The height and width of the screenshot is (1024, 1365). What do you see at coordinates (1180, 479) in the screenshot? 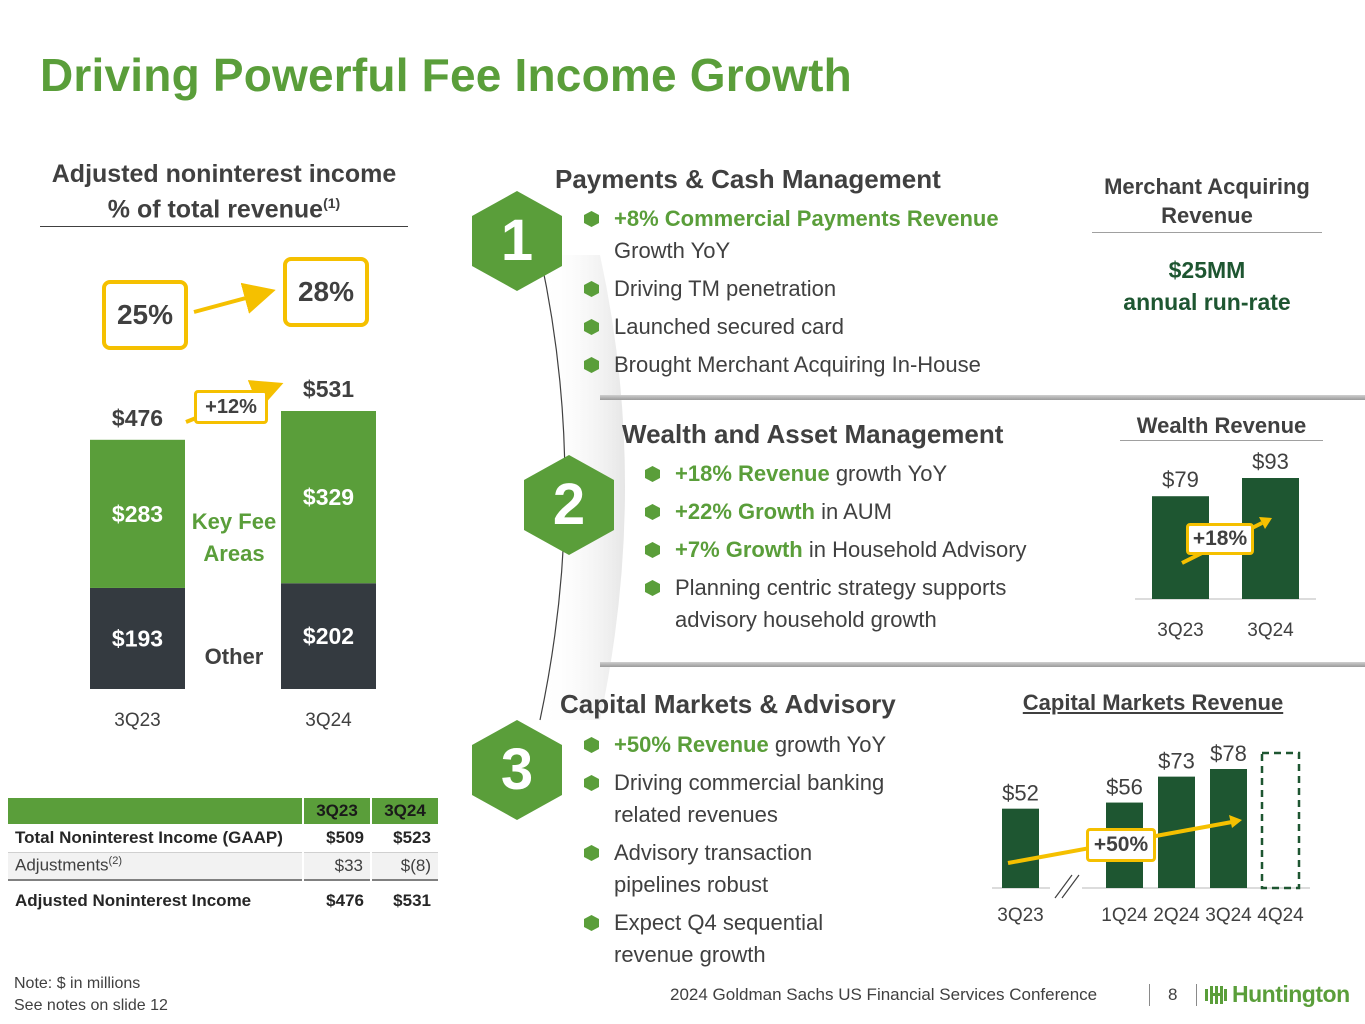
I see `bar-value-label: $79` at bounding box center [1180, 479].